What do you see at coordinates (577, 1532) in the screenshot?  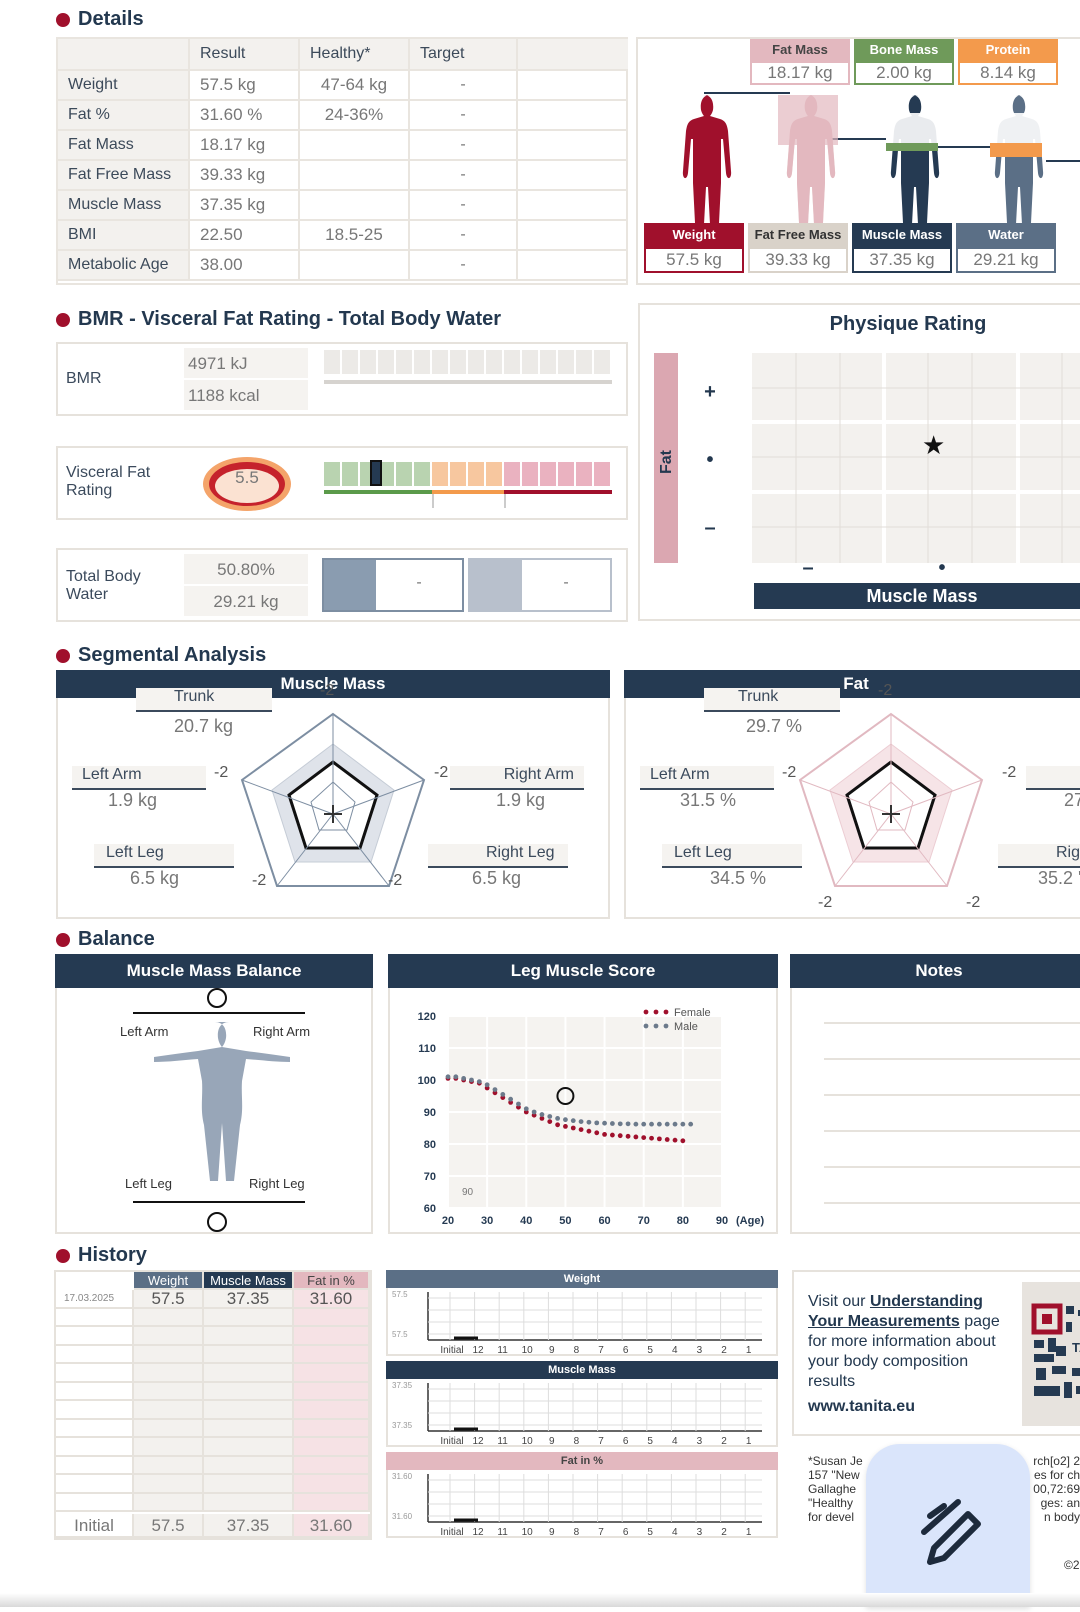 I see `mini-chart-x-label: 8` at bounding box center [577, 1532].